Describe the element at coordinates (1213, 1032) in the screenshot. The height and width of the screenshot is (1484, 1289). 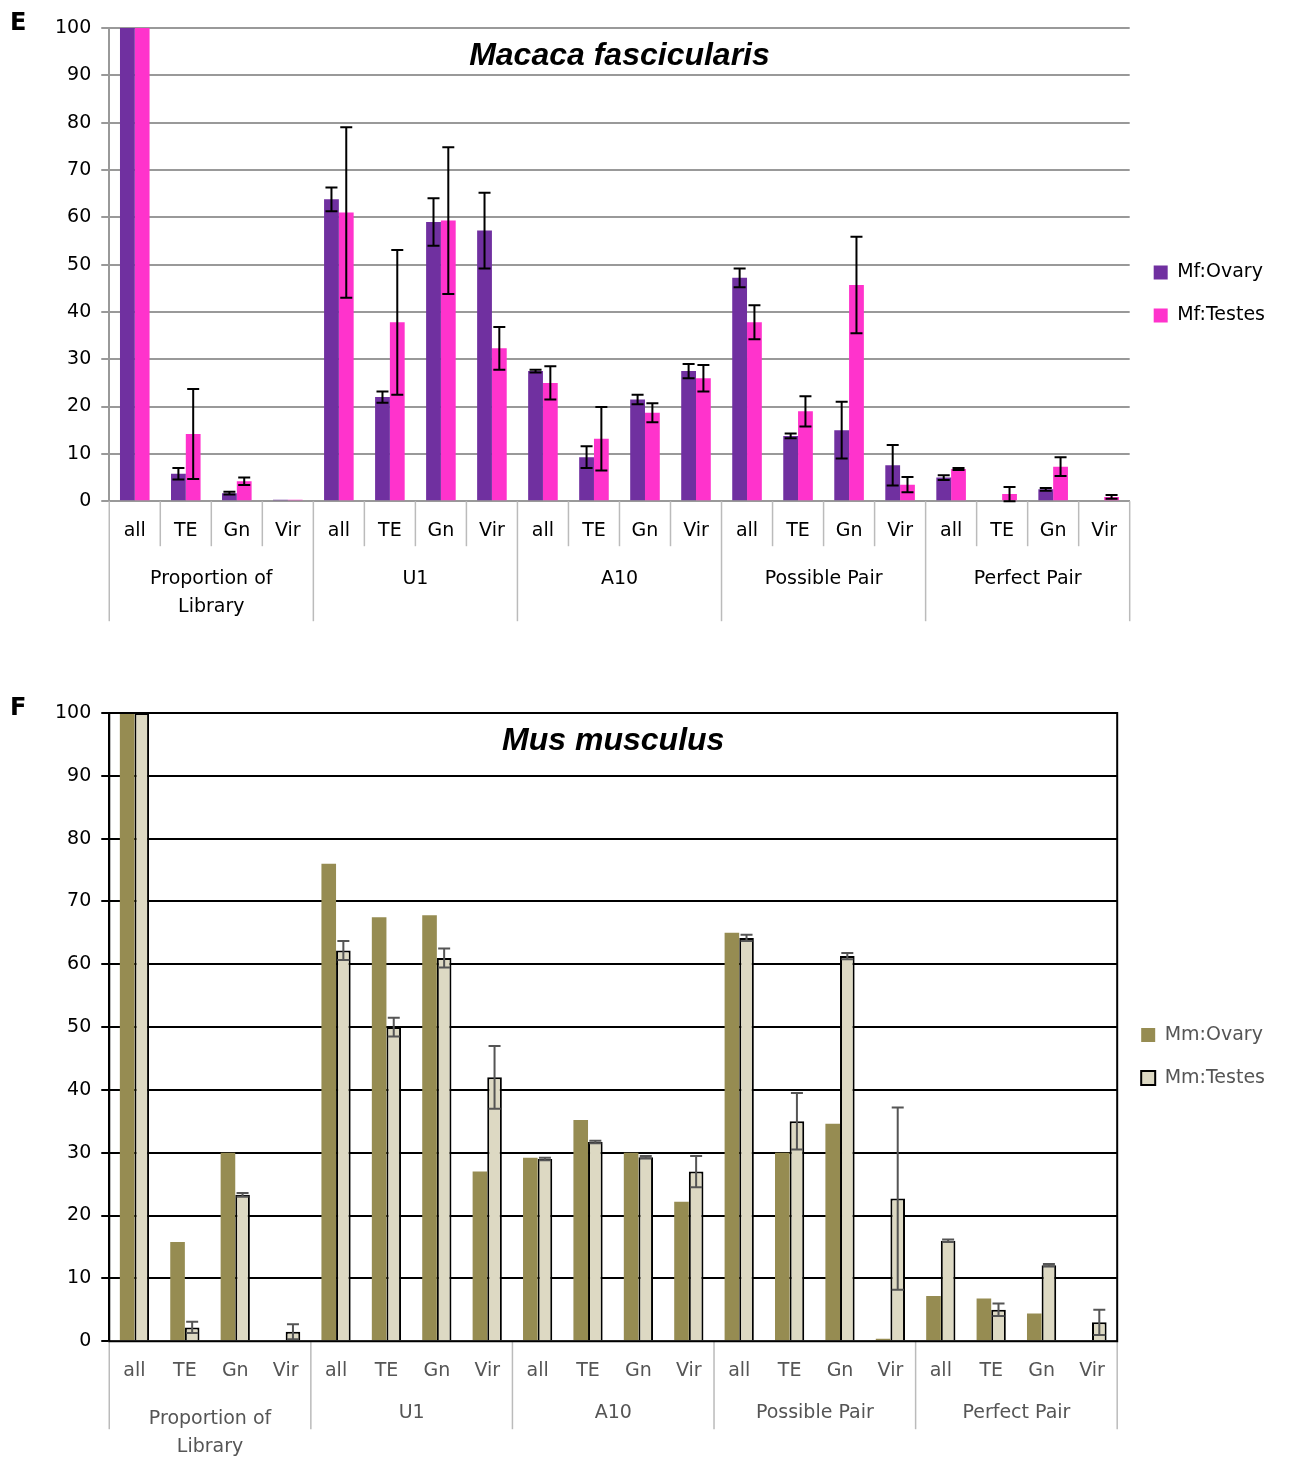
I see `legend-label: Mm:Ovary` at that location.